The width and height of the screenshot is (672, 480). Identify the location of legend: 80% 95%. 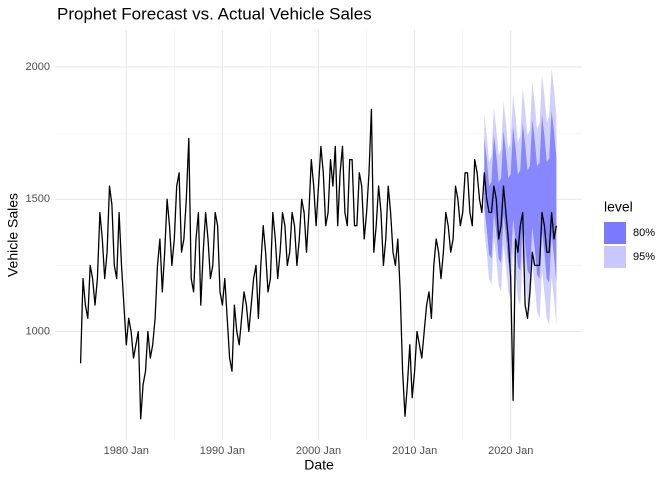
(629, 245).